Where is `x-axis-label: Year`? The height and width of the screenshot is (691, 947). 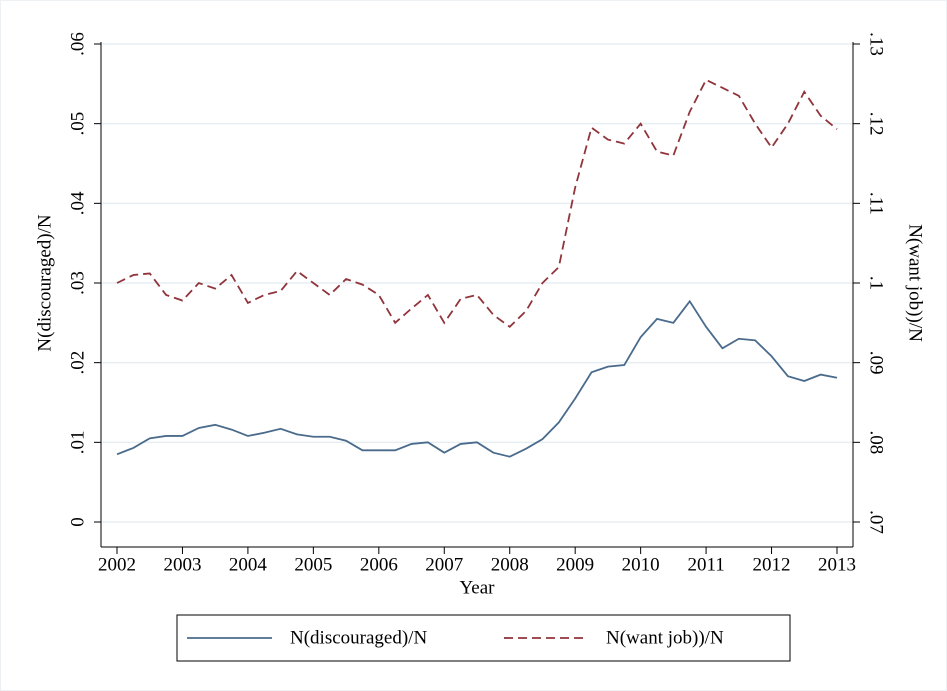
x-axis-label: Year is located at coordinates (477, 587).